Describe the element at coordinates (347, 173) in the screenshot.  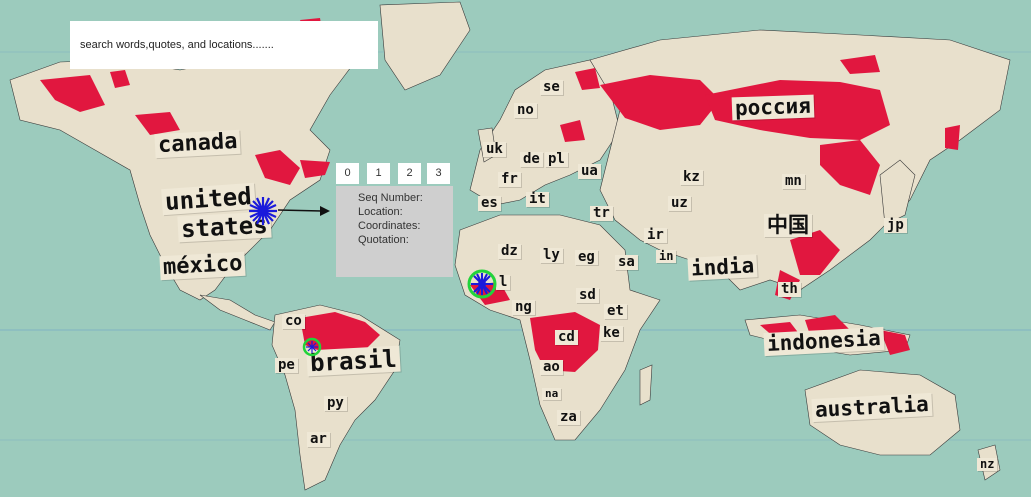
I see `popup-tab-0: 0` at that location.